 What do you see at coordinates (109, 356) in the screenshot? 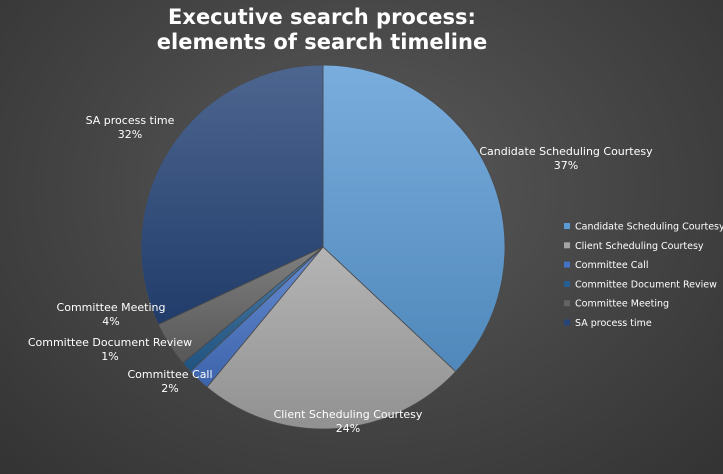
I see `data-label-value-committee-document-review: 1%` at bounding box center [109, 356].